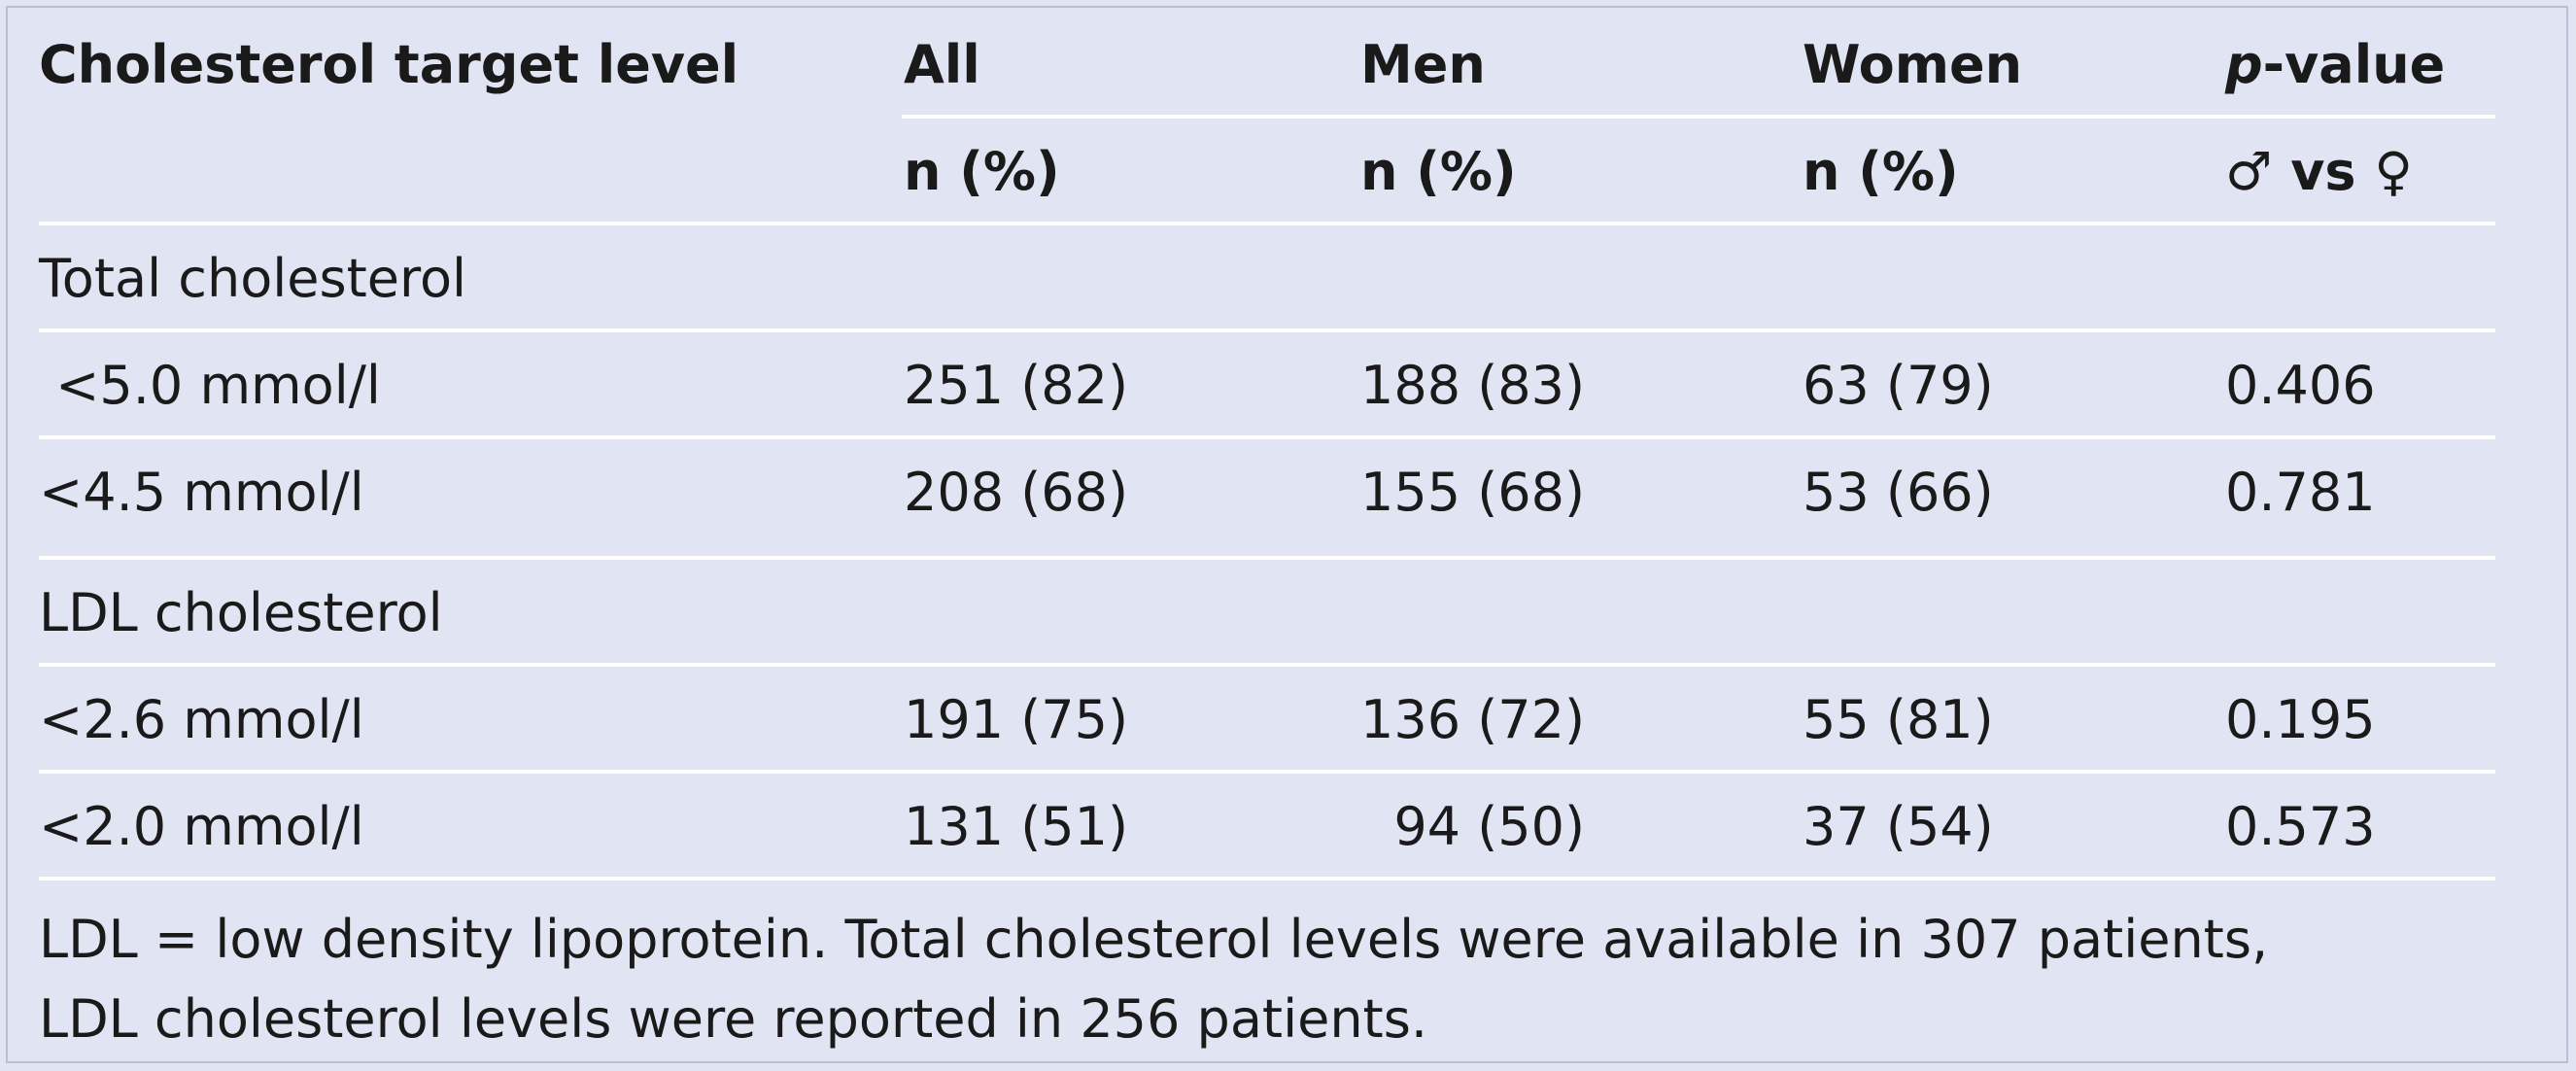 This screenshot has height=1071, width=2576. What do you see at coordinates (1288, 172) in the screenshot?
I see `subheader-row: n (%) n (%) n (%) ♂ vs ♀` at bounding box center [1288, 172].